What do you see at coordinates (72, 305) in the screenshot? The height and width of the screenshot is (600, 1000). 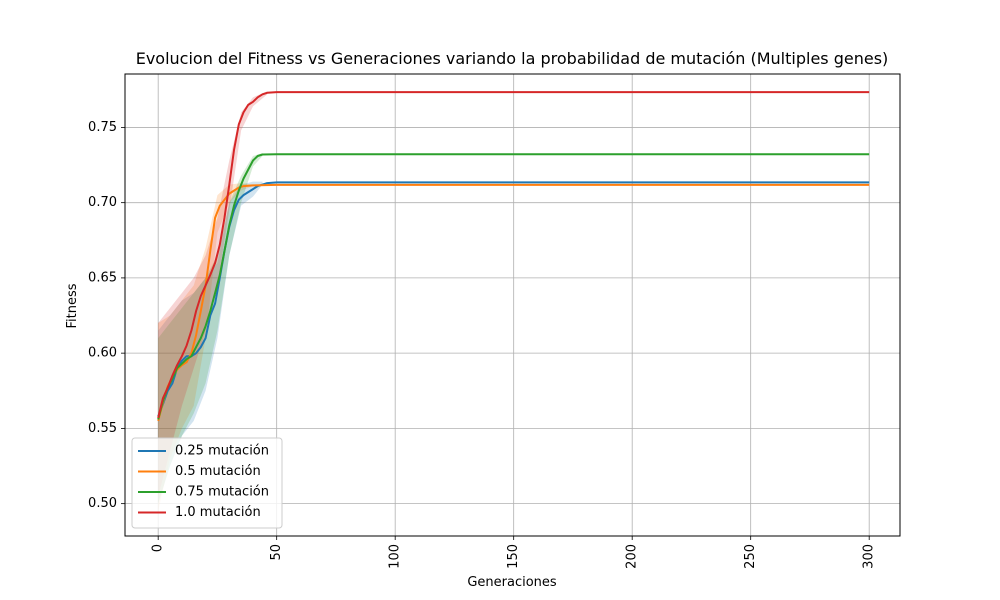 I see `y-axis-label: Fitness` at bounding box center [72, 305].